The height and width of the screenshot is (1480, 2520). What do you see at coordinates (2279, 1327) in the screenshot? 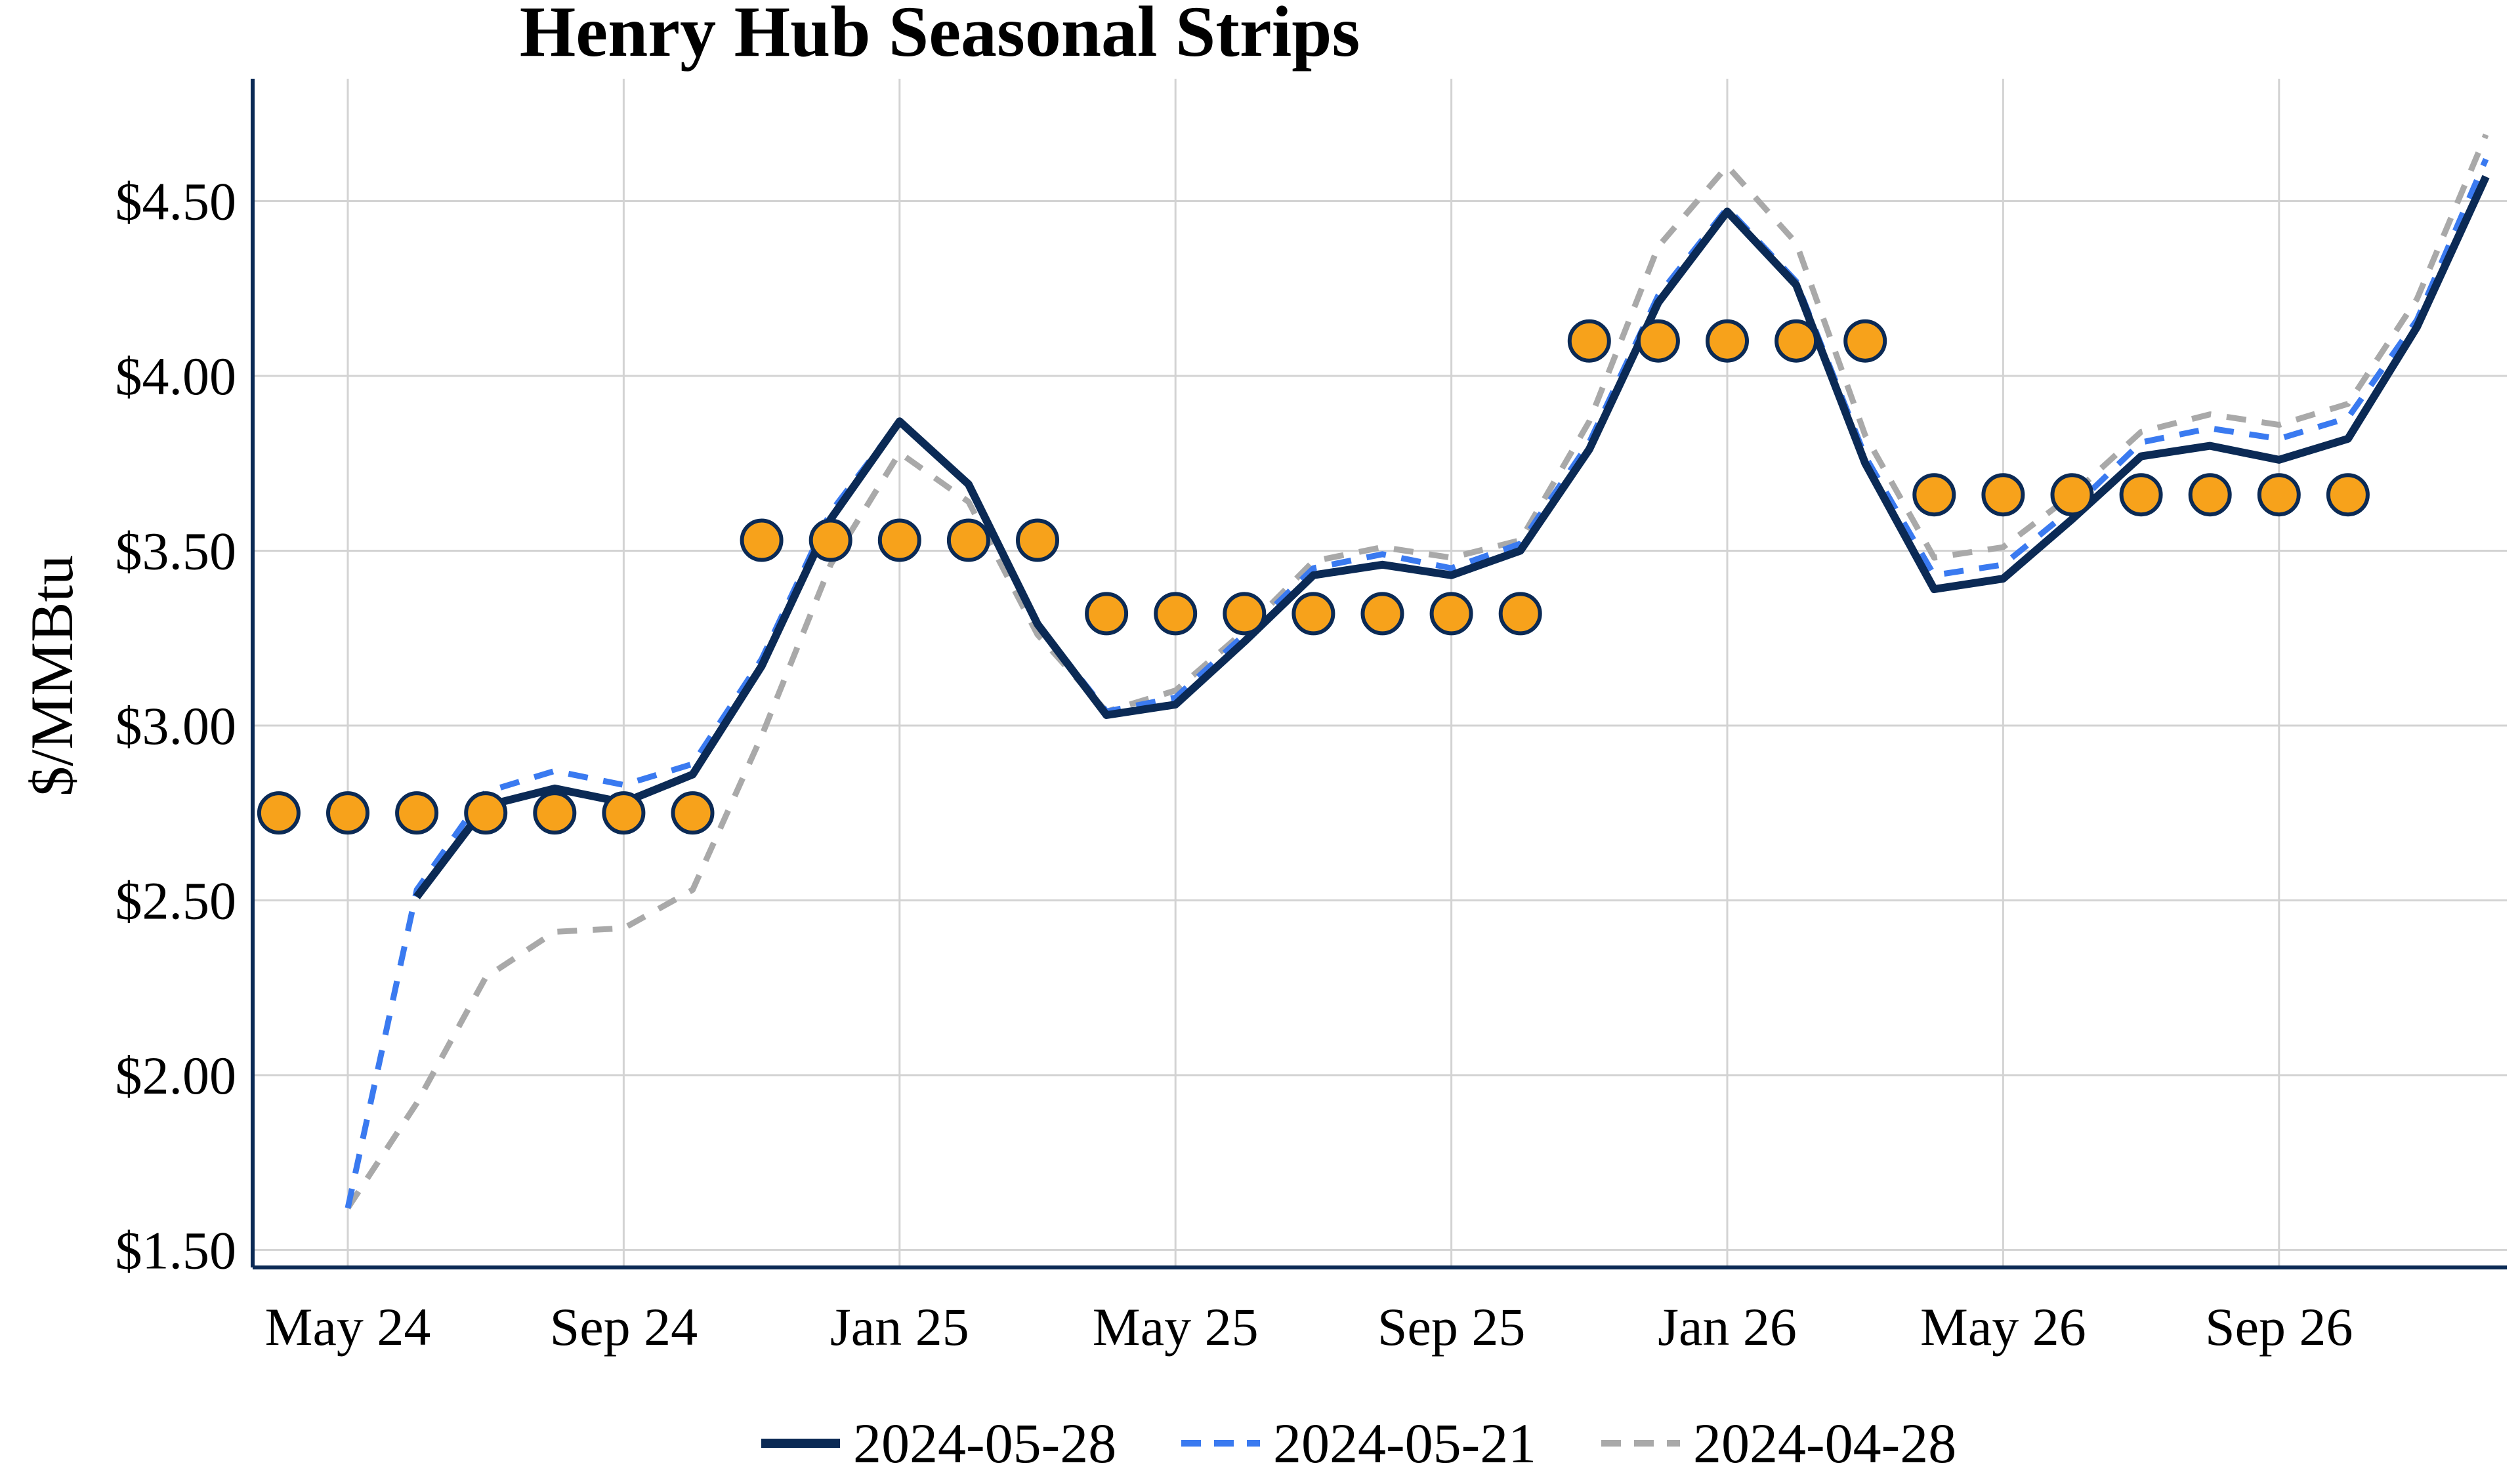
I see `x-tick-label: Sep 26` at bounding box center [2279, 1327].